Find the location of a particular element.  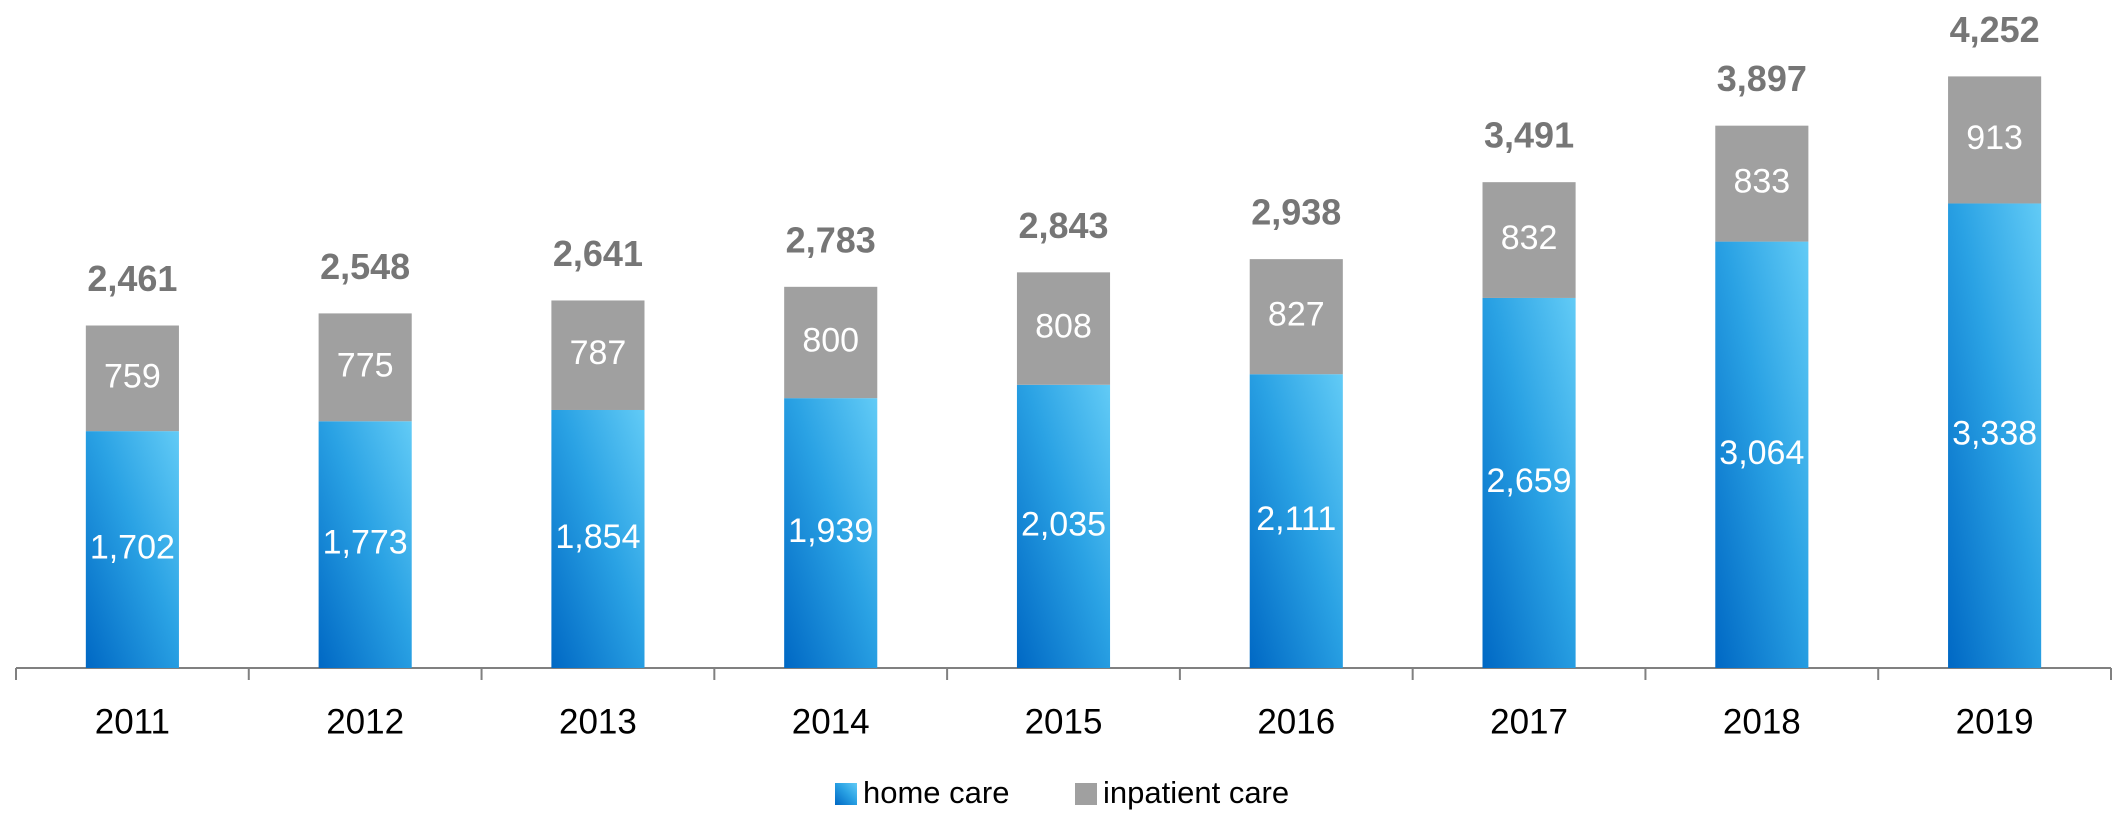

x-tick-label: 2013 is located at coordinates (598, 721).